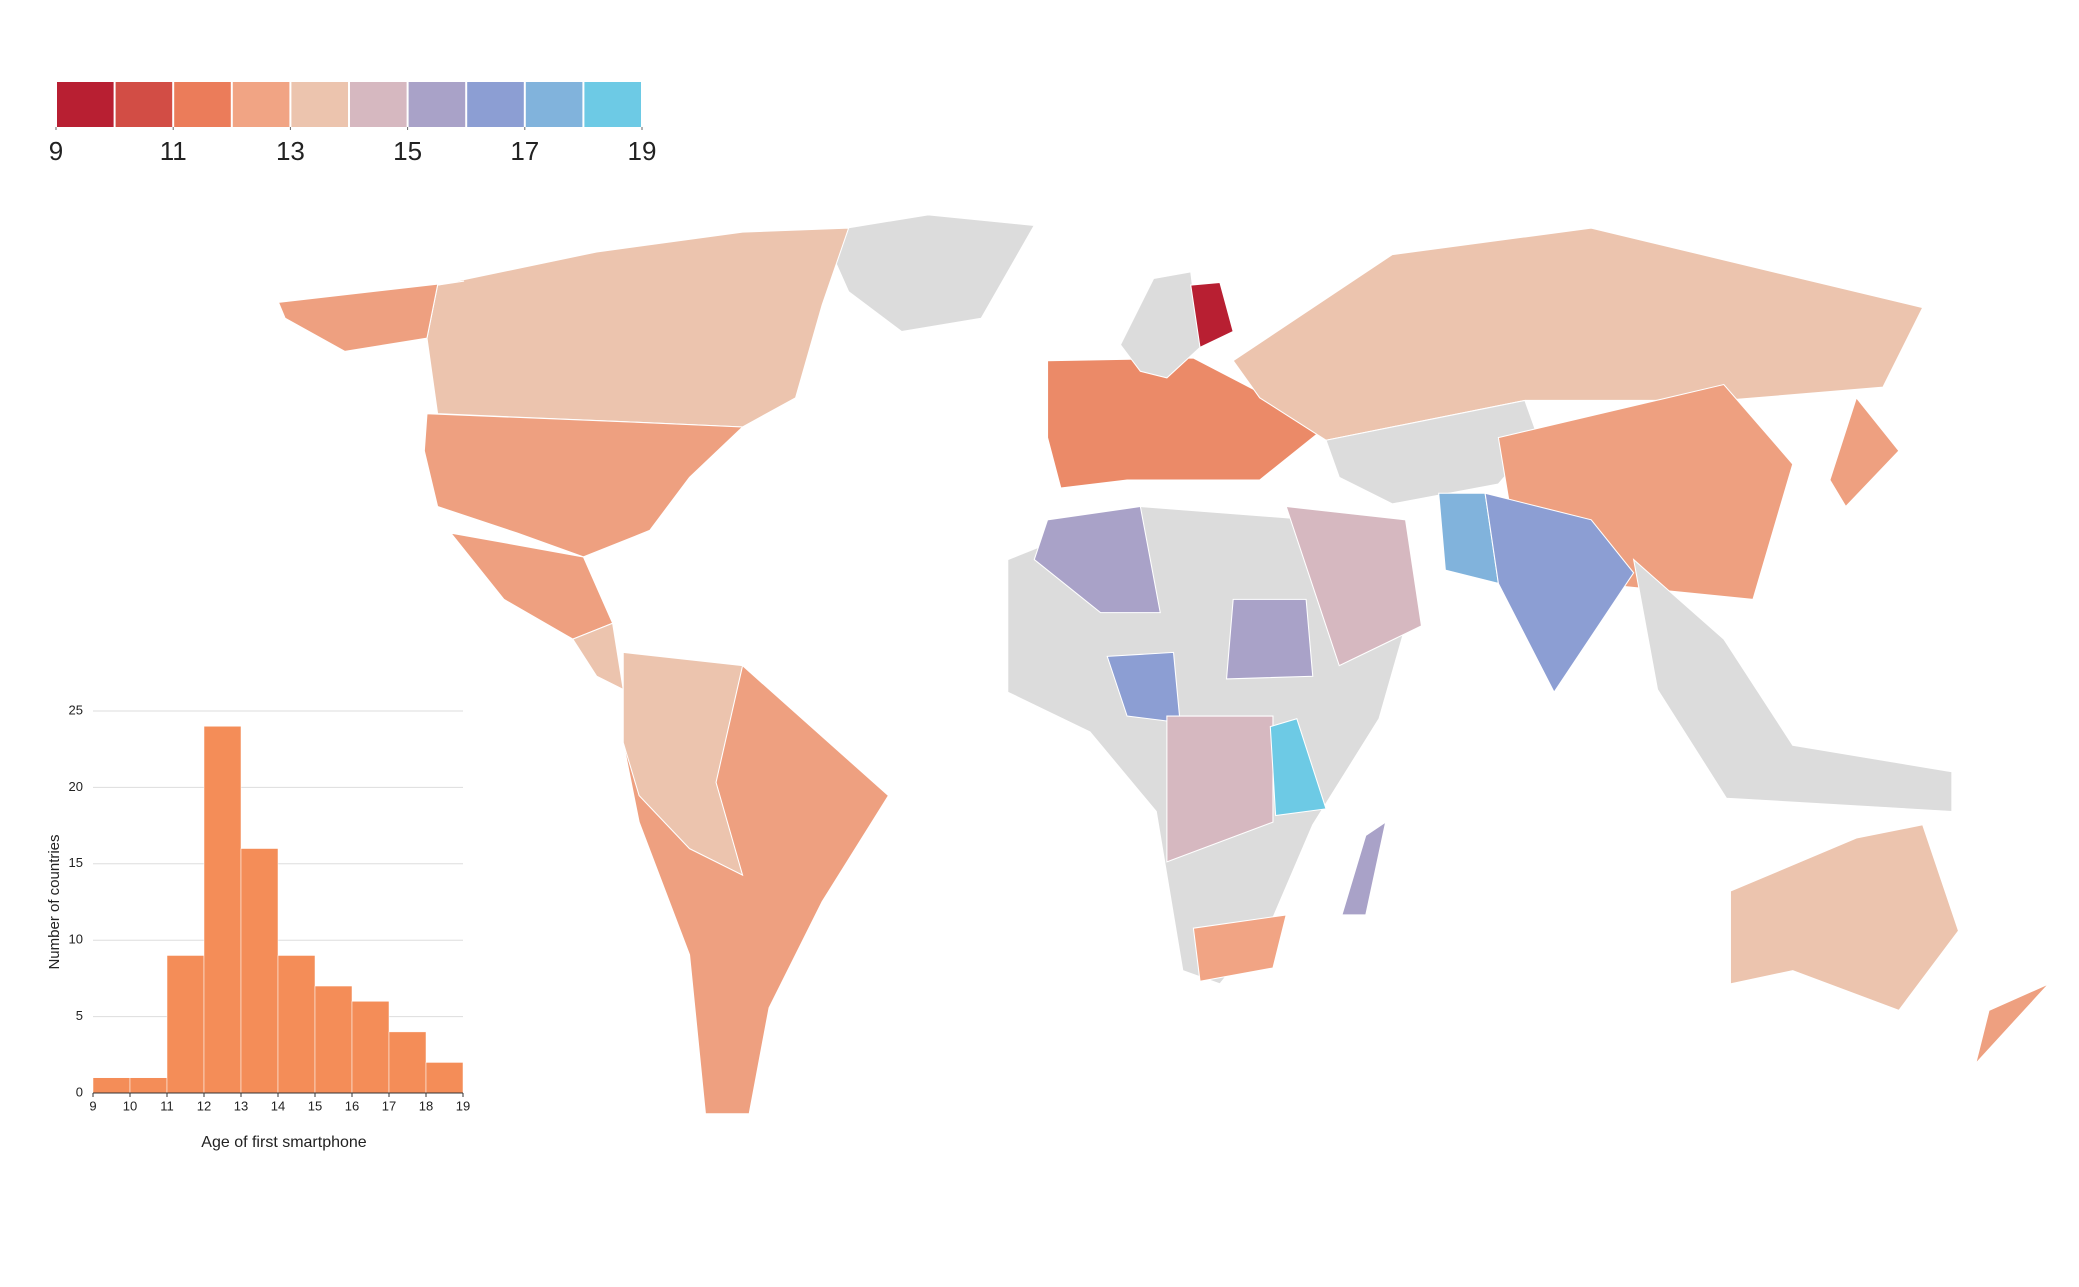 The image size is (2079, 1287). I want to click on y-tick-label: 0, so click(79, 1091).